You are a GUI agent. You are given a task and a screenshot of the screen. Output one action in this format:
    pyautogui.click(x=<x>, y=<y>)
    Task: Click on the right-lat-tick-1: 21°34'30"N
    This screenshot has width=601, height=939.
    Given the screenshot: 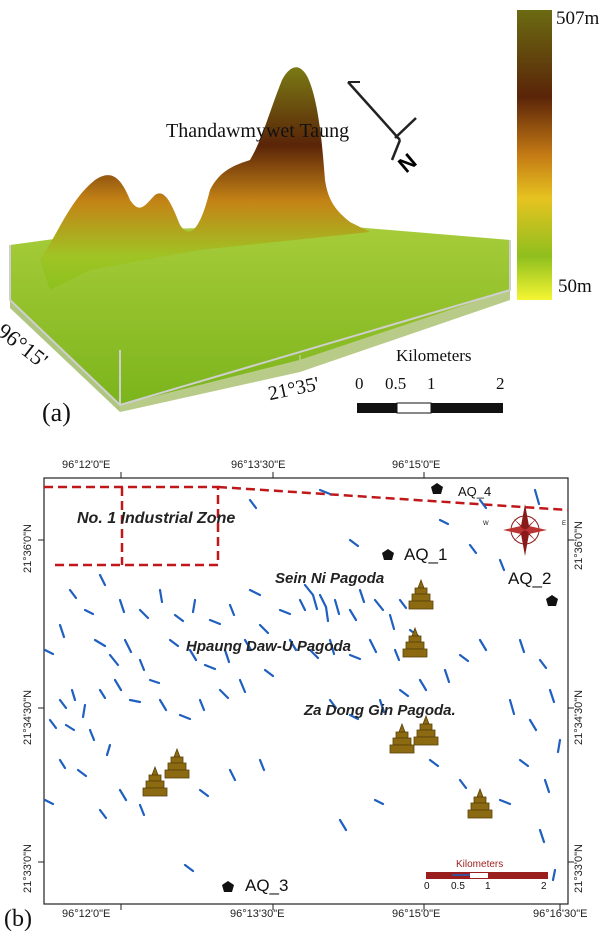 What is the action you would take?
    pyautogui.click(x=579, y=717)
    